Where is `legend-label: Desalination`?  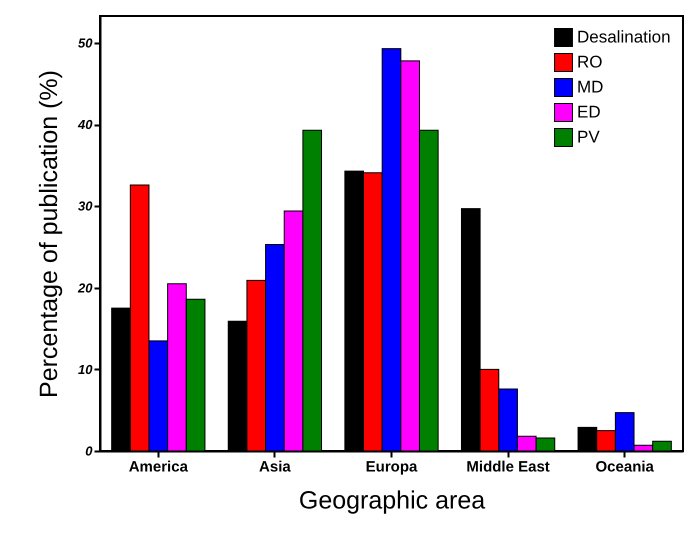 legend-label: Desalination is located at coordinates (624, 37).